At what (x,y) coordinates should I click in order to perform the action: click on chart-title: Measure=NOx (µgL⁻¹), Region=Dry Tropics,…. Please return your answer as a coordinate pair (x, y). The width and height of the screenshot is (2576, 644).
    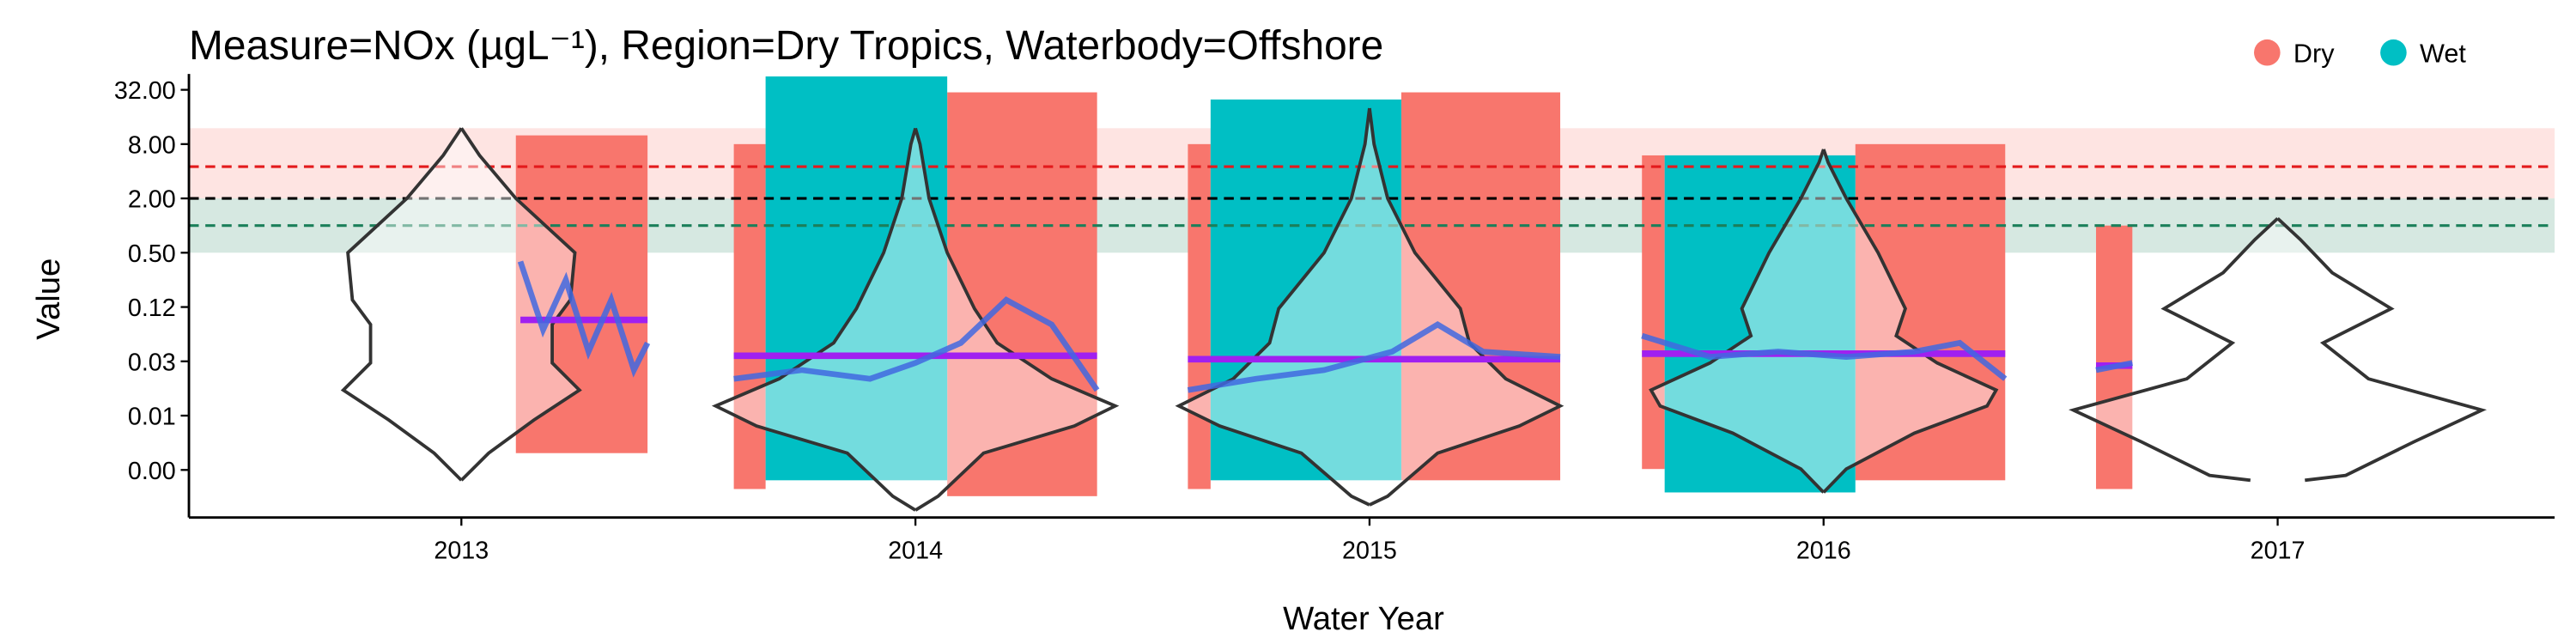
    Looking at the image, I should click on (786, 46).